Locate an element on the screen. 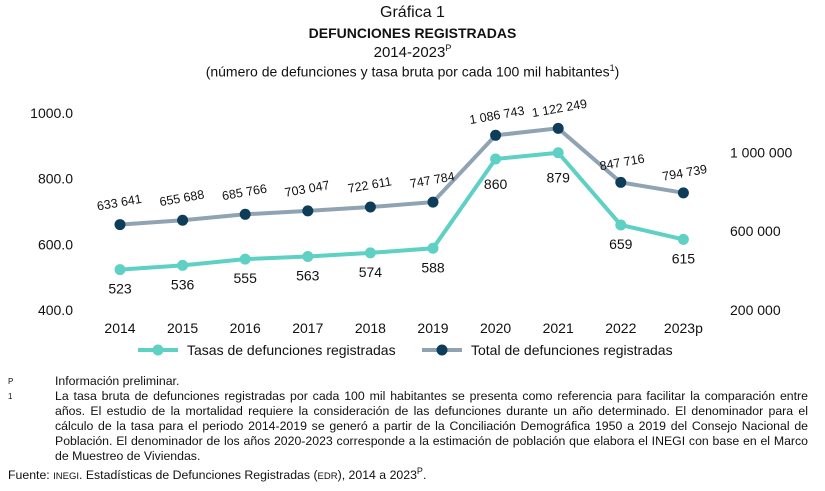 The width and height of the screenshot is (825, 491). source-inegi: INEGI is located at coordinates (66, 477).